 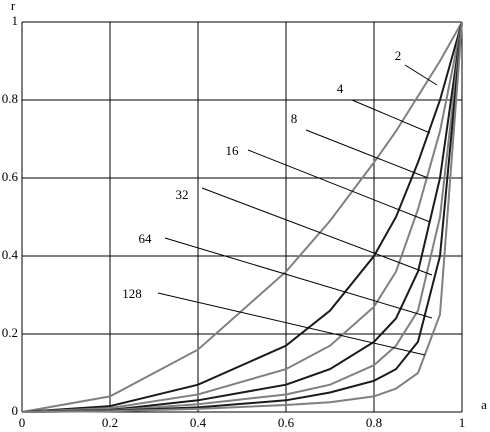 I want to click on series-label: 128, so click(x=132, y=293).